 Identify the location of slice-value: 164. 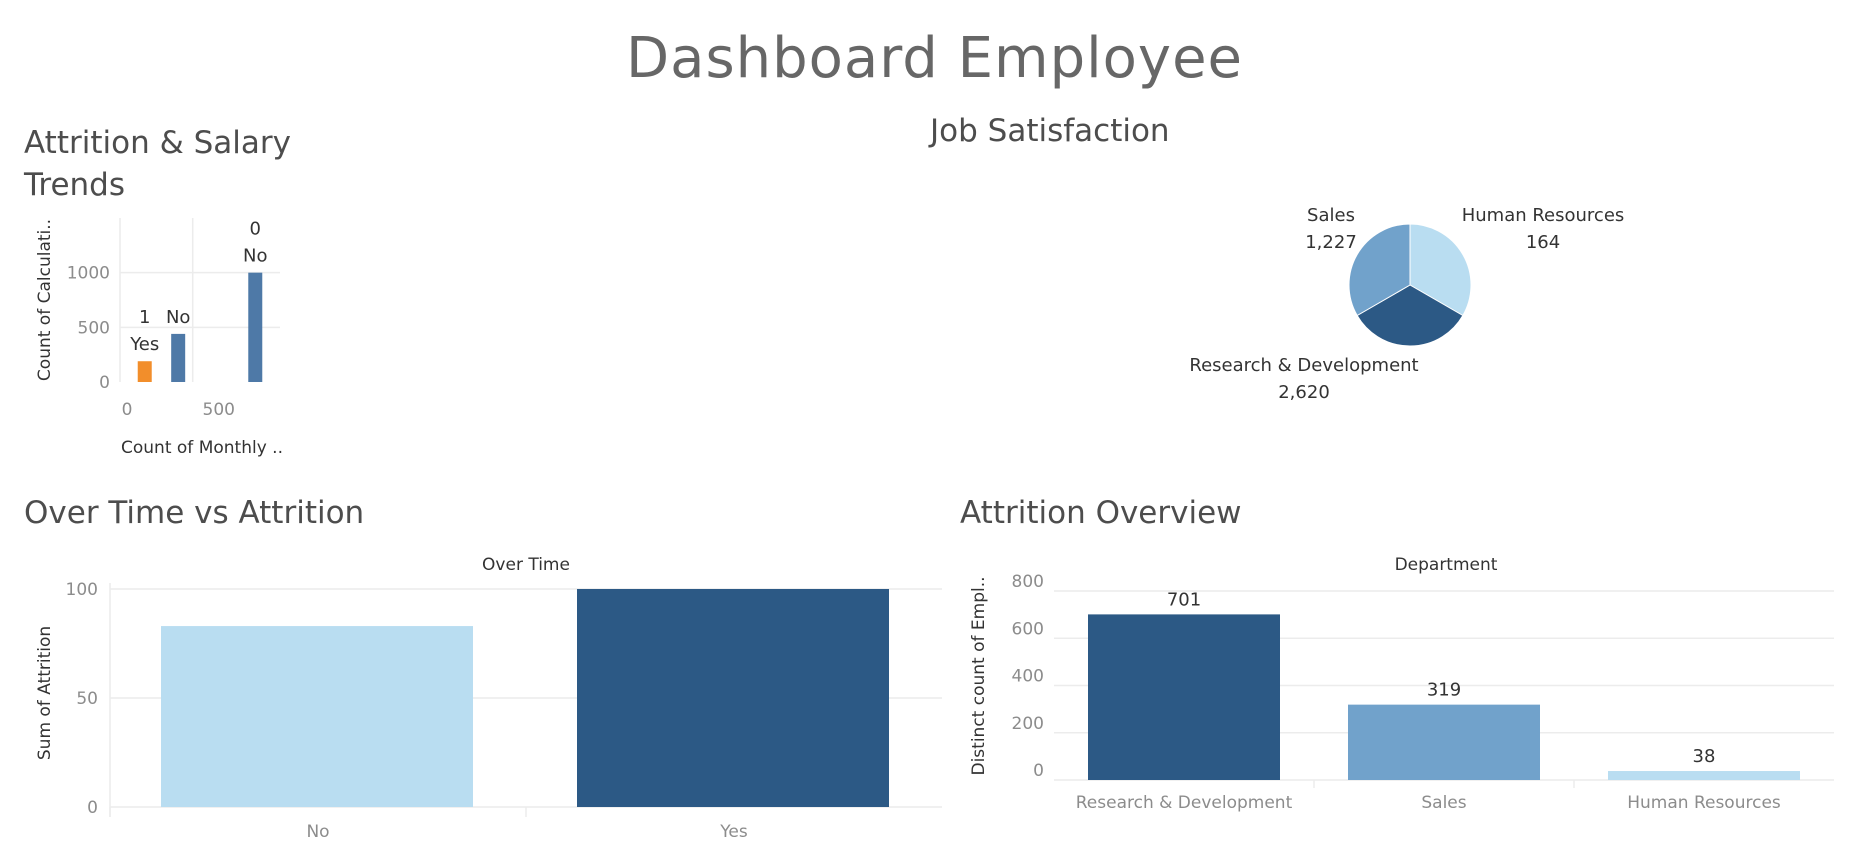
(1543, 242).